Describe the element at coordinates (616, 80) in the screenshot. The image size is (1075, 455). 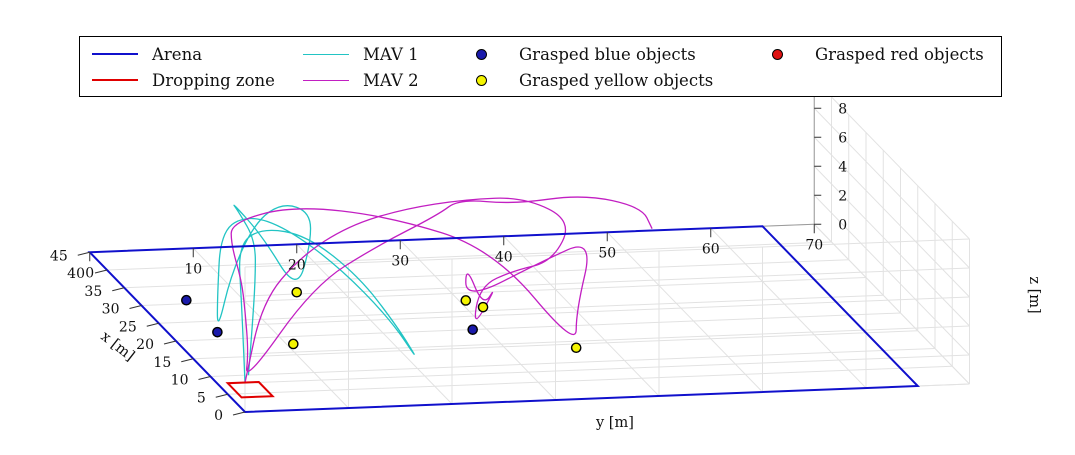
I see `legend-label: Grasped yellow objects` at that location.